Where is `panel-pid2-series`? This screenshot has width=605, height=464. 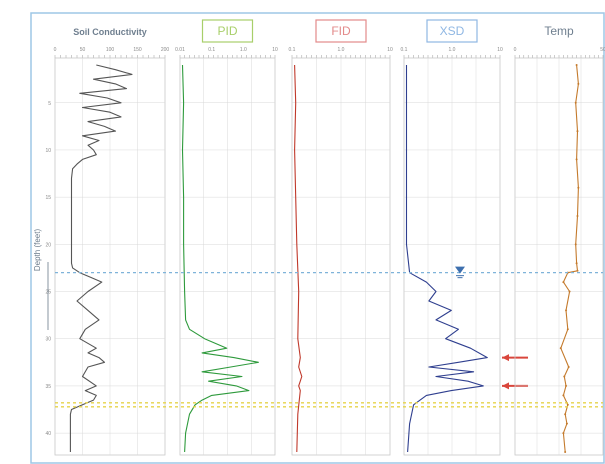
panel-pid2-series is located at coordinates (298, 258).